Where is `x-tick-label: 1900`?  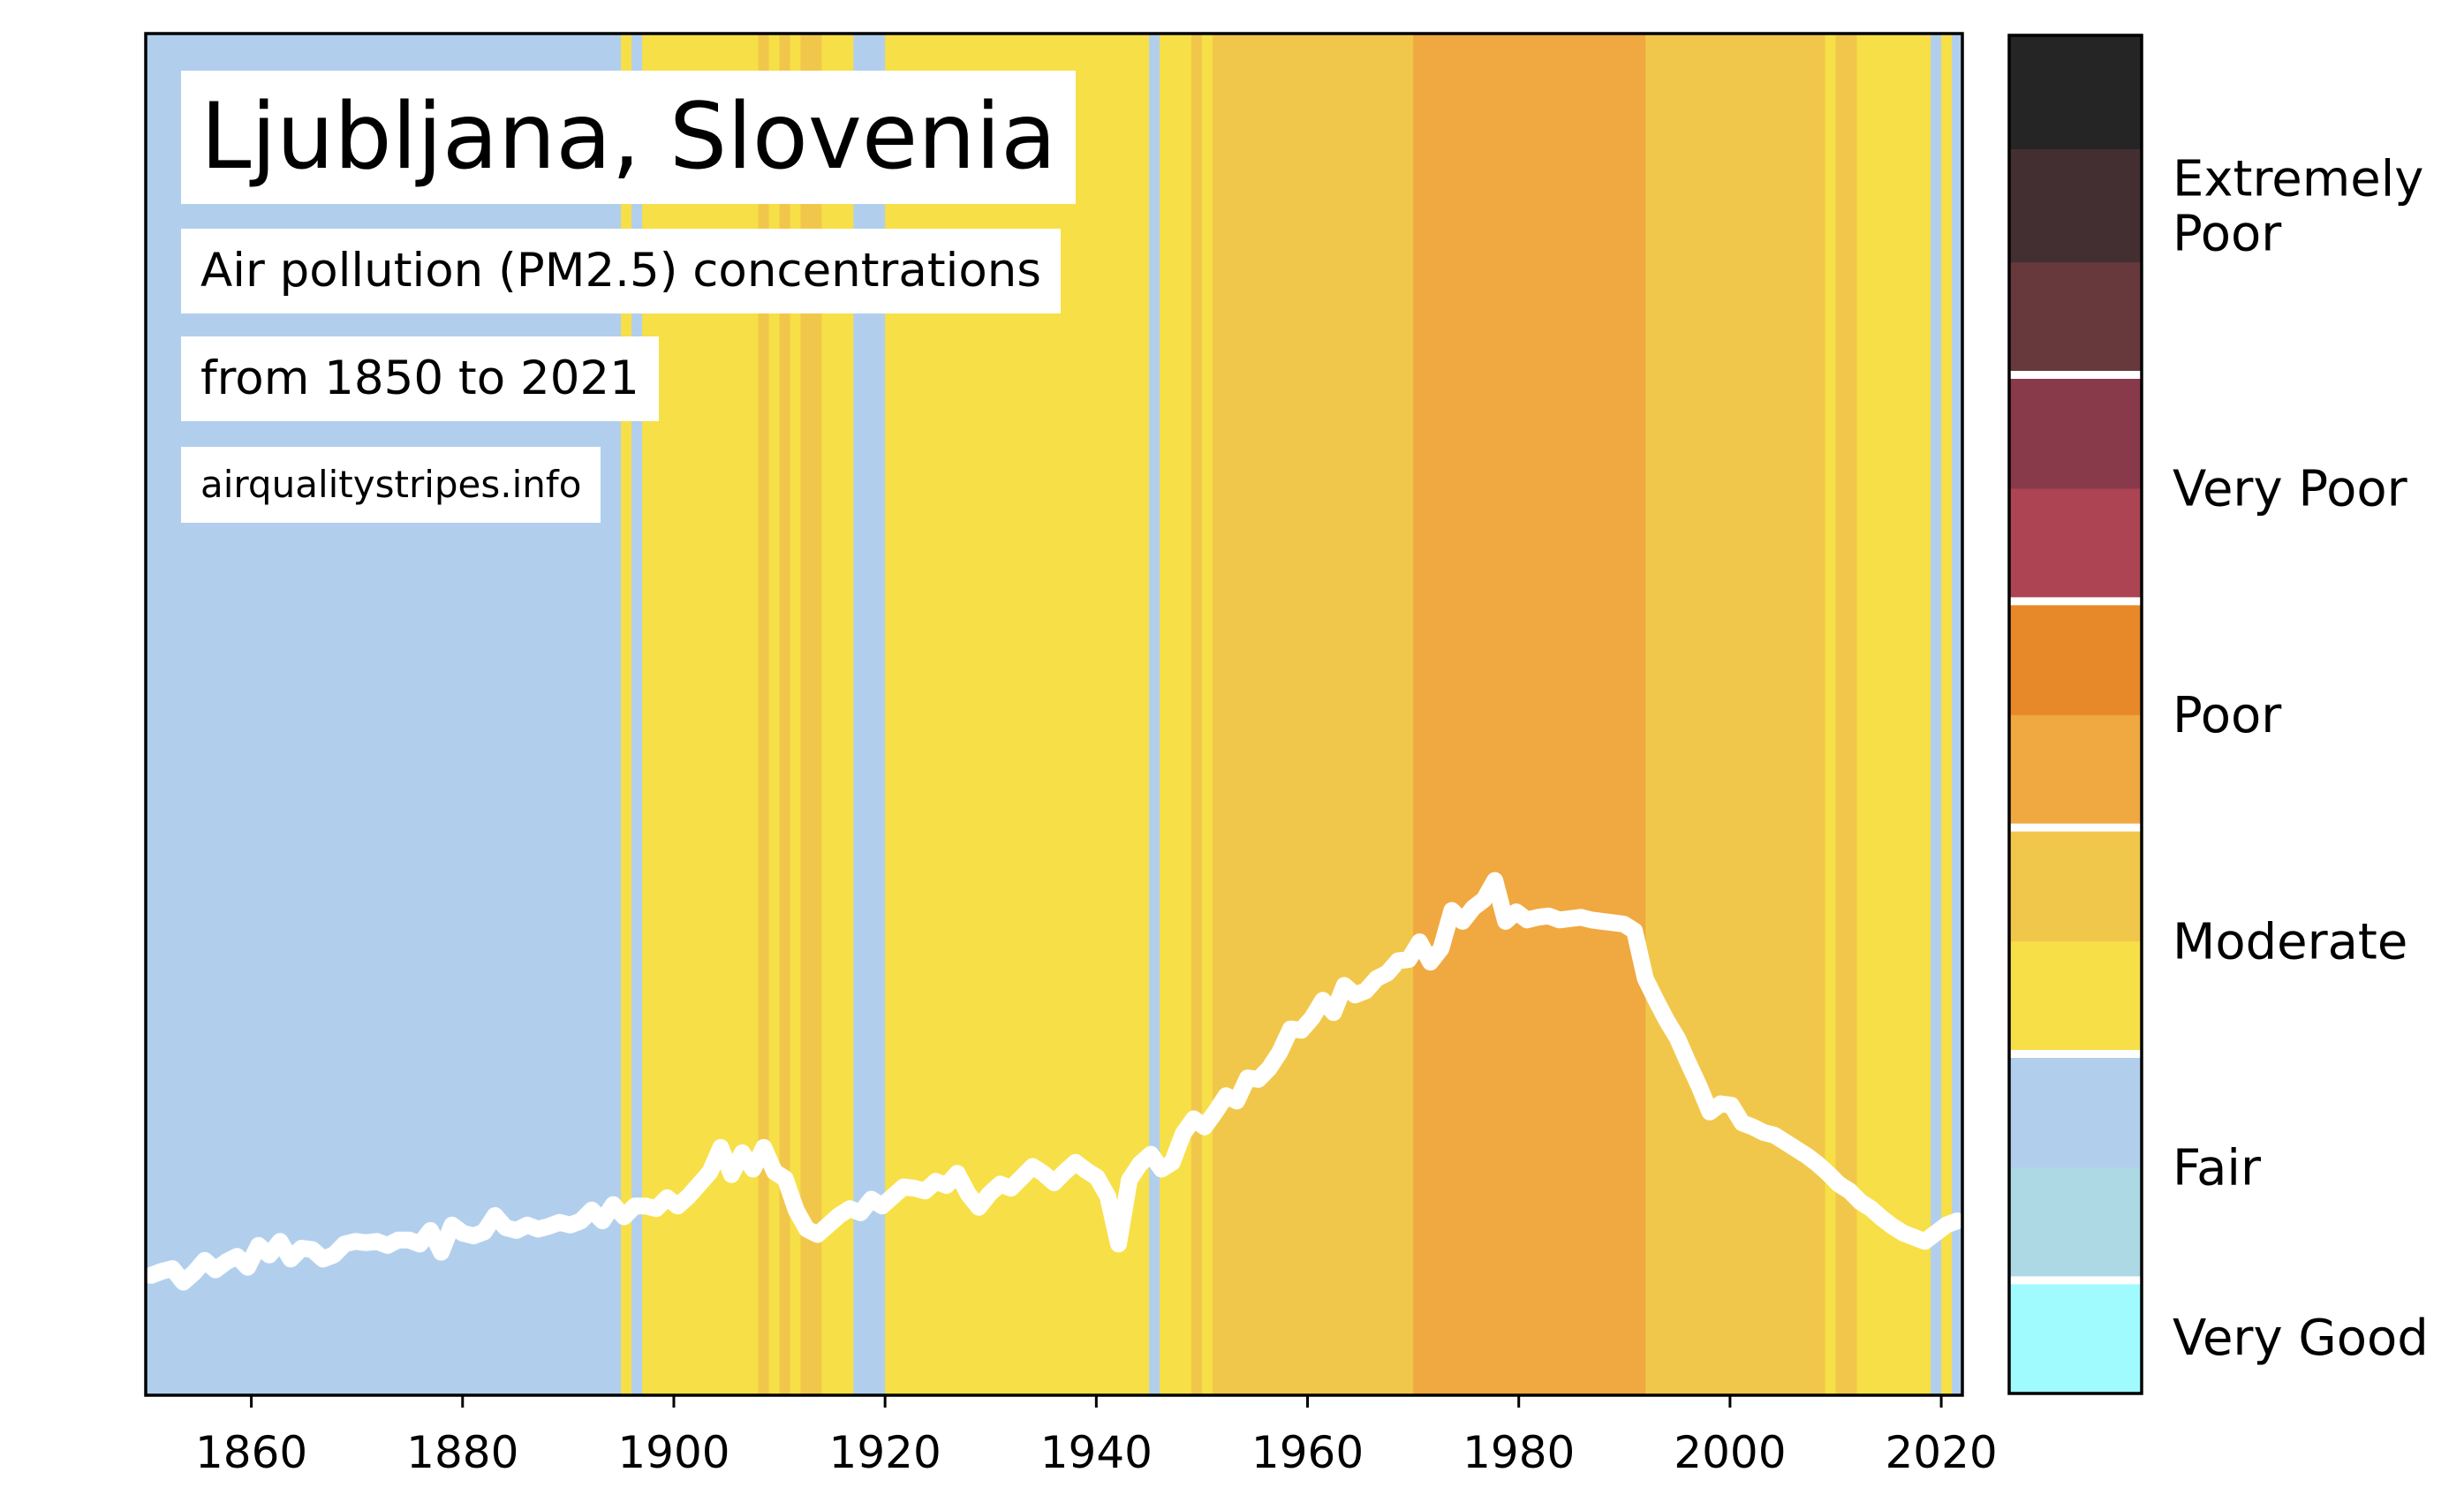 x-tick-label: 1900 is located at coordinates (673, 1453).